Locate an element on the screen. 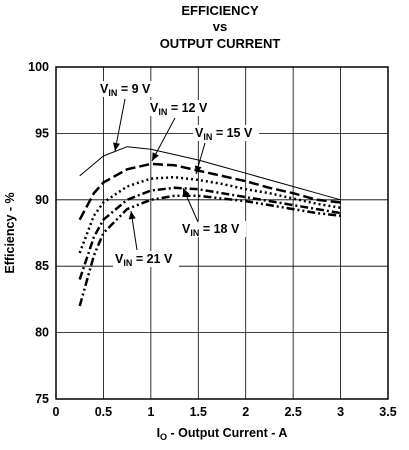 The width and height of the screenshot is (409, 450). annotation-label-4: VIN = 18 V is located at coordinates (211, 230).